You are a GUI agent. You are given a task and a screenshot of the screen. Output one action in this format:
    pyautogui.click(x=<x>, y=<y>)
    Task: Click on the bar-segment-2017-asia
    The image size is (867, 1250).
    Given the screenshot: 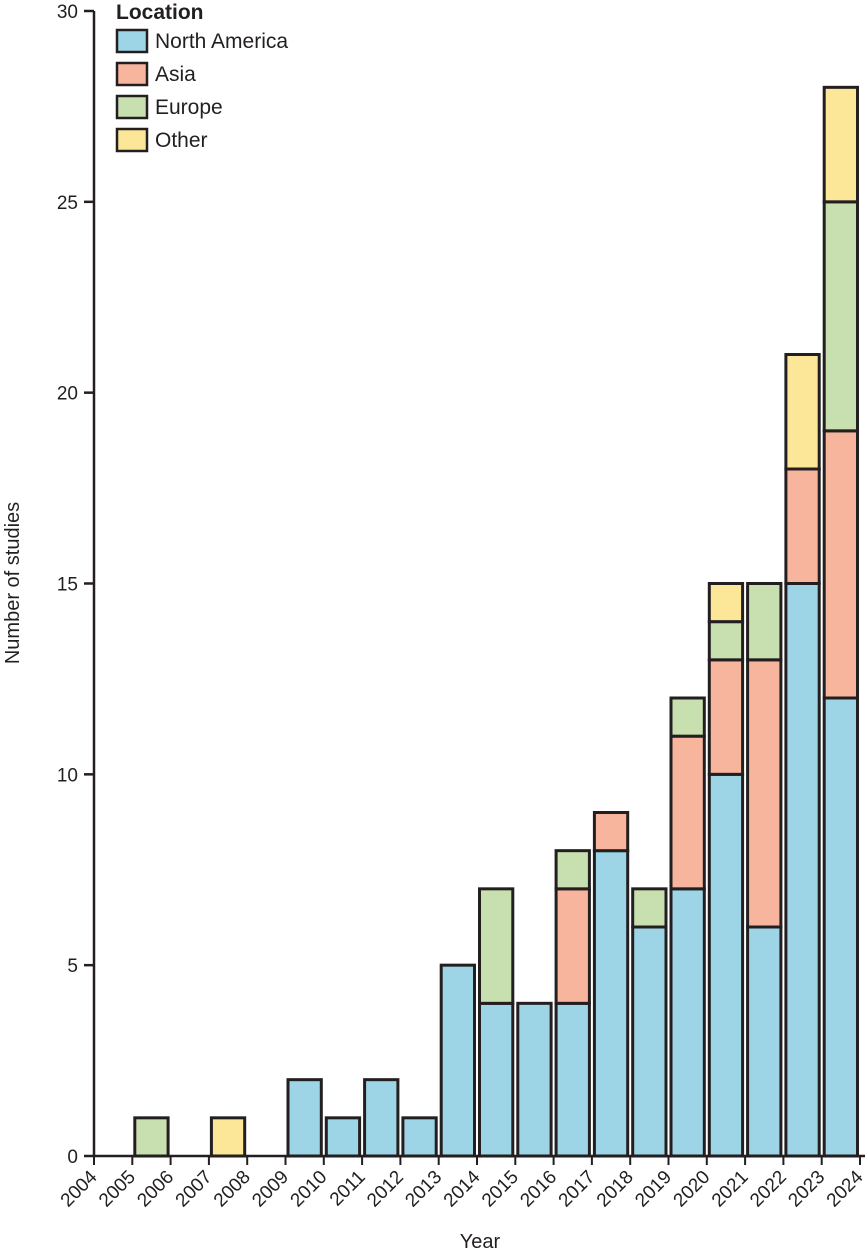 What is the action you would take?
    pyautogui.click(x=611, y=832)
    